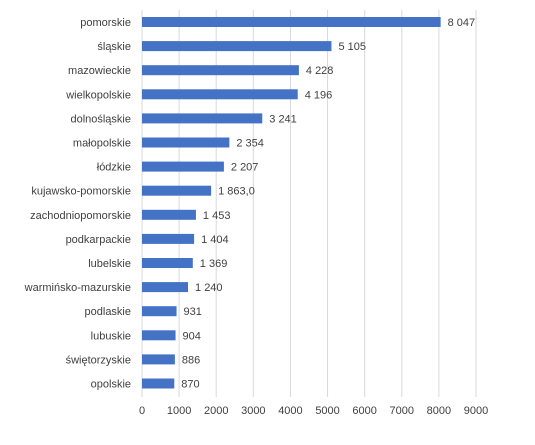 The image size is (535, 445). What do you see at coordinates (216, 411) in the screenshot?
I see `x-tick-label: 2000` at bounding box center [216, 411].